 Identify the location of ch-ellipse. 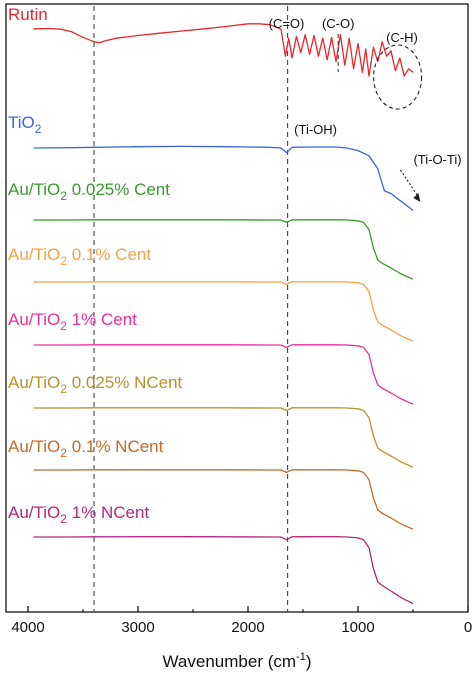
(398, 77).